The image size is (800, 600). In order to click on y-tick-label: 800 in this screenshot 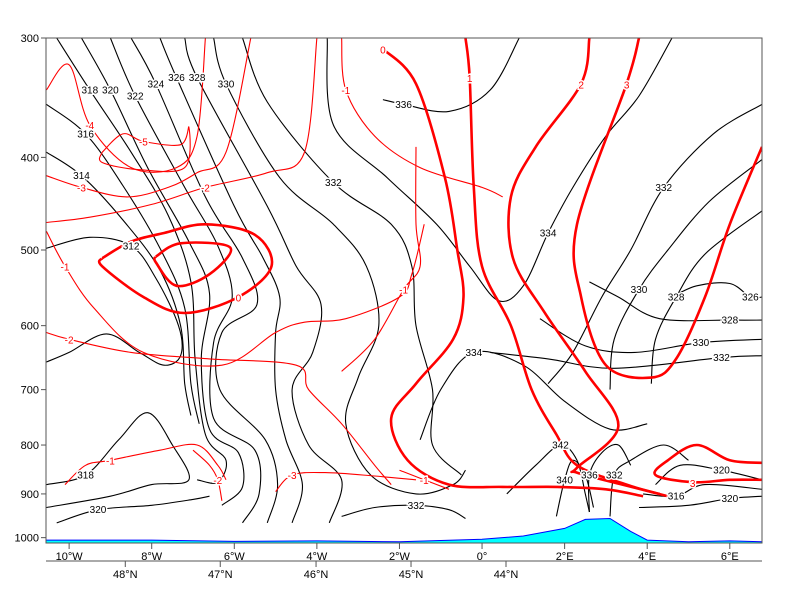, I will do `click(30, 446)`.